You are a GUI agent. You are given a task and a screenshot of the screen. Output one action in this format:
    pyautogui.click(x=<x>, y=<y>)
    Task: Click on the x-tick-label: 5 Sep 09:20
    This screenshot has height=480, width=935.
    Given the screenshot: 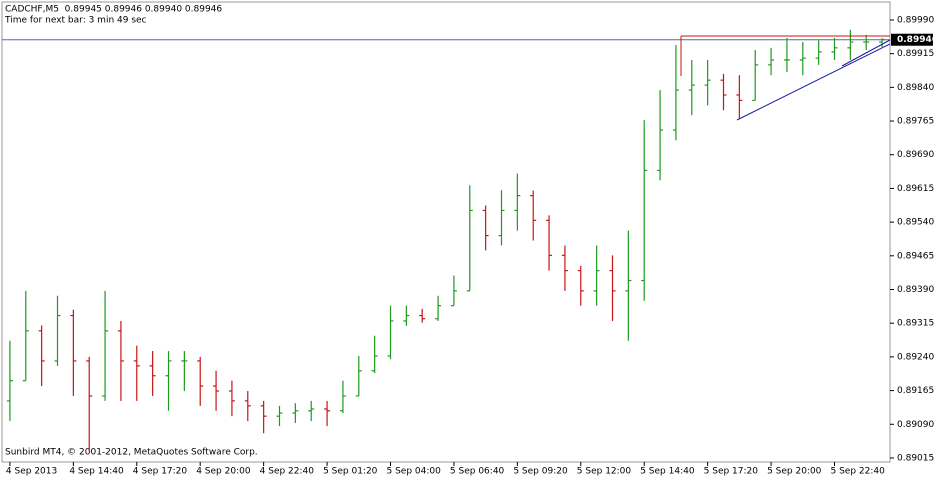 What is the action you would take?
    pyautogui.click(x=540, y=472)
    